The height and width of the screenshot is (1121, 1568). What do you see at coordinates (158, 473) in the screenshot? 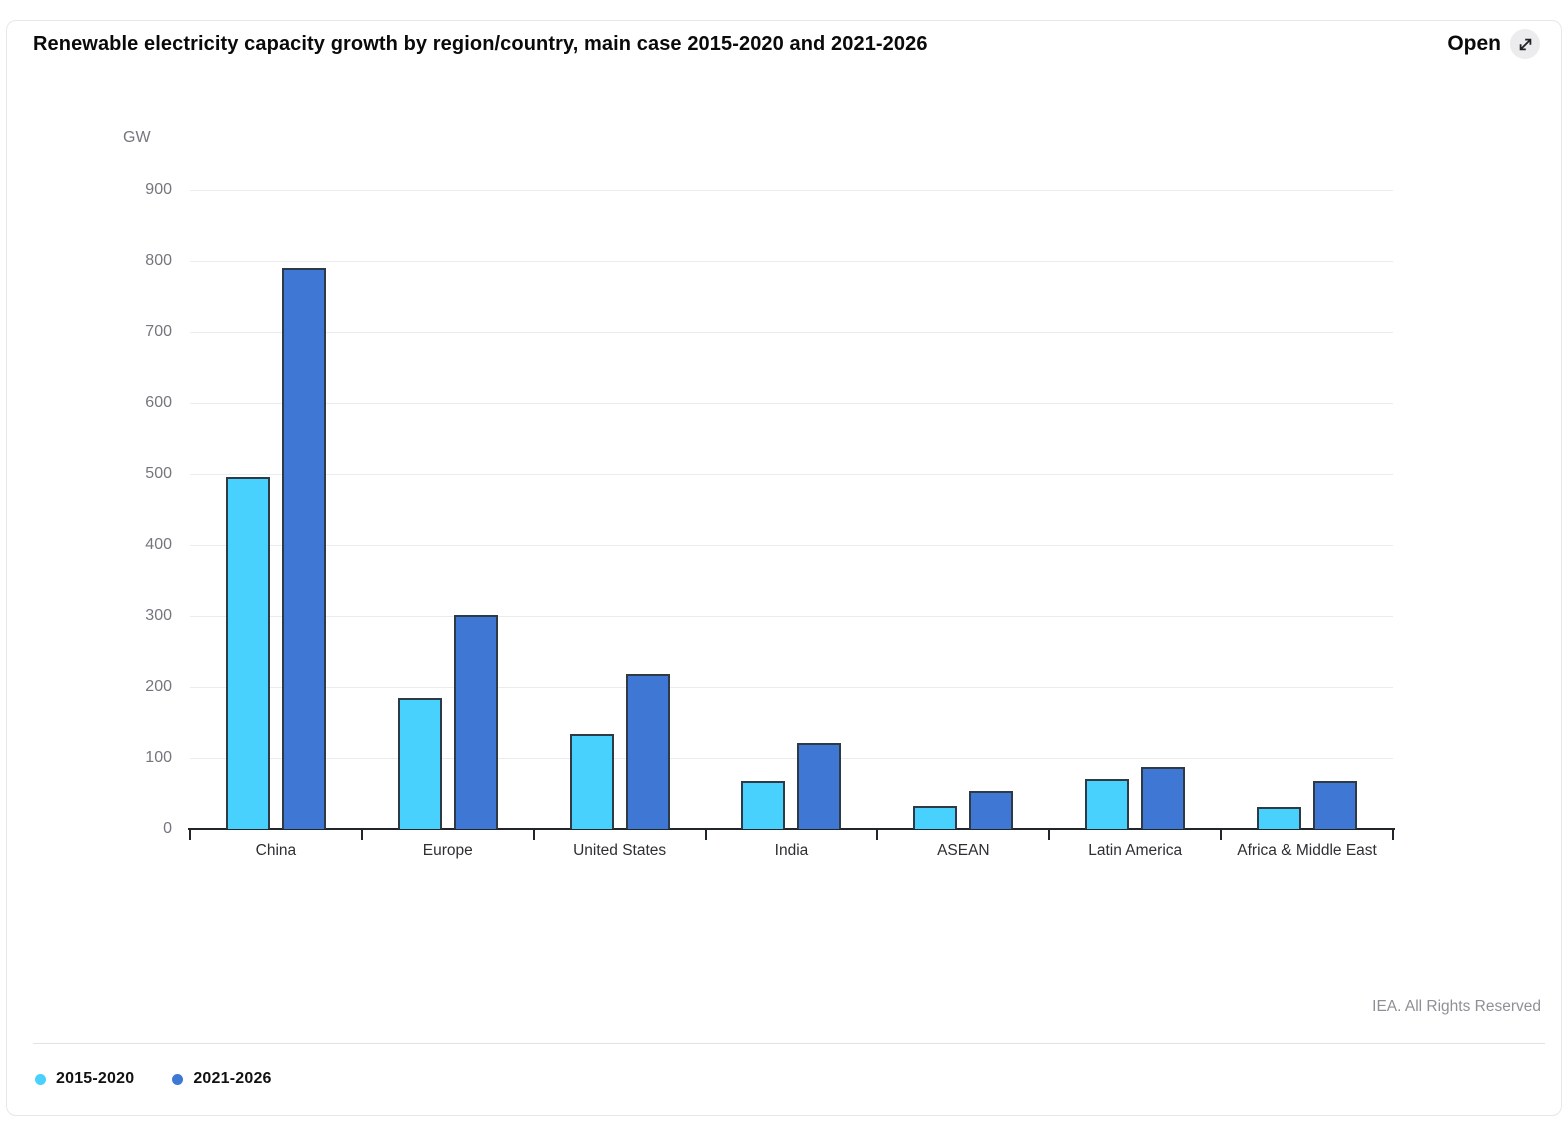
I see `y-axis-tick-label: 500` at bounding box center [158, 473].